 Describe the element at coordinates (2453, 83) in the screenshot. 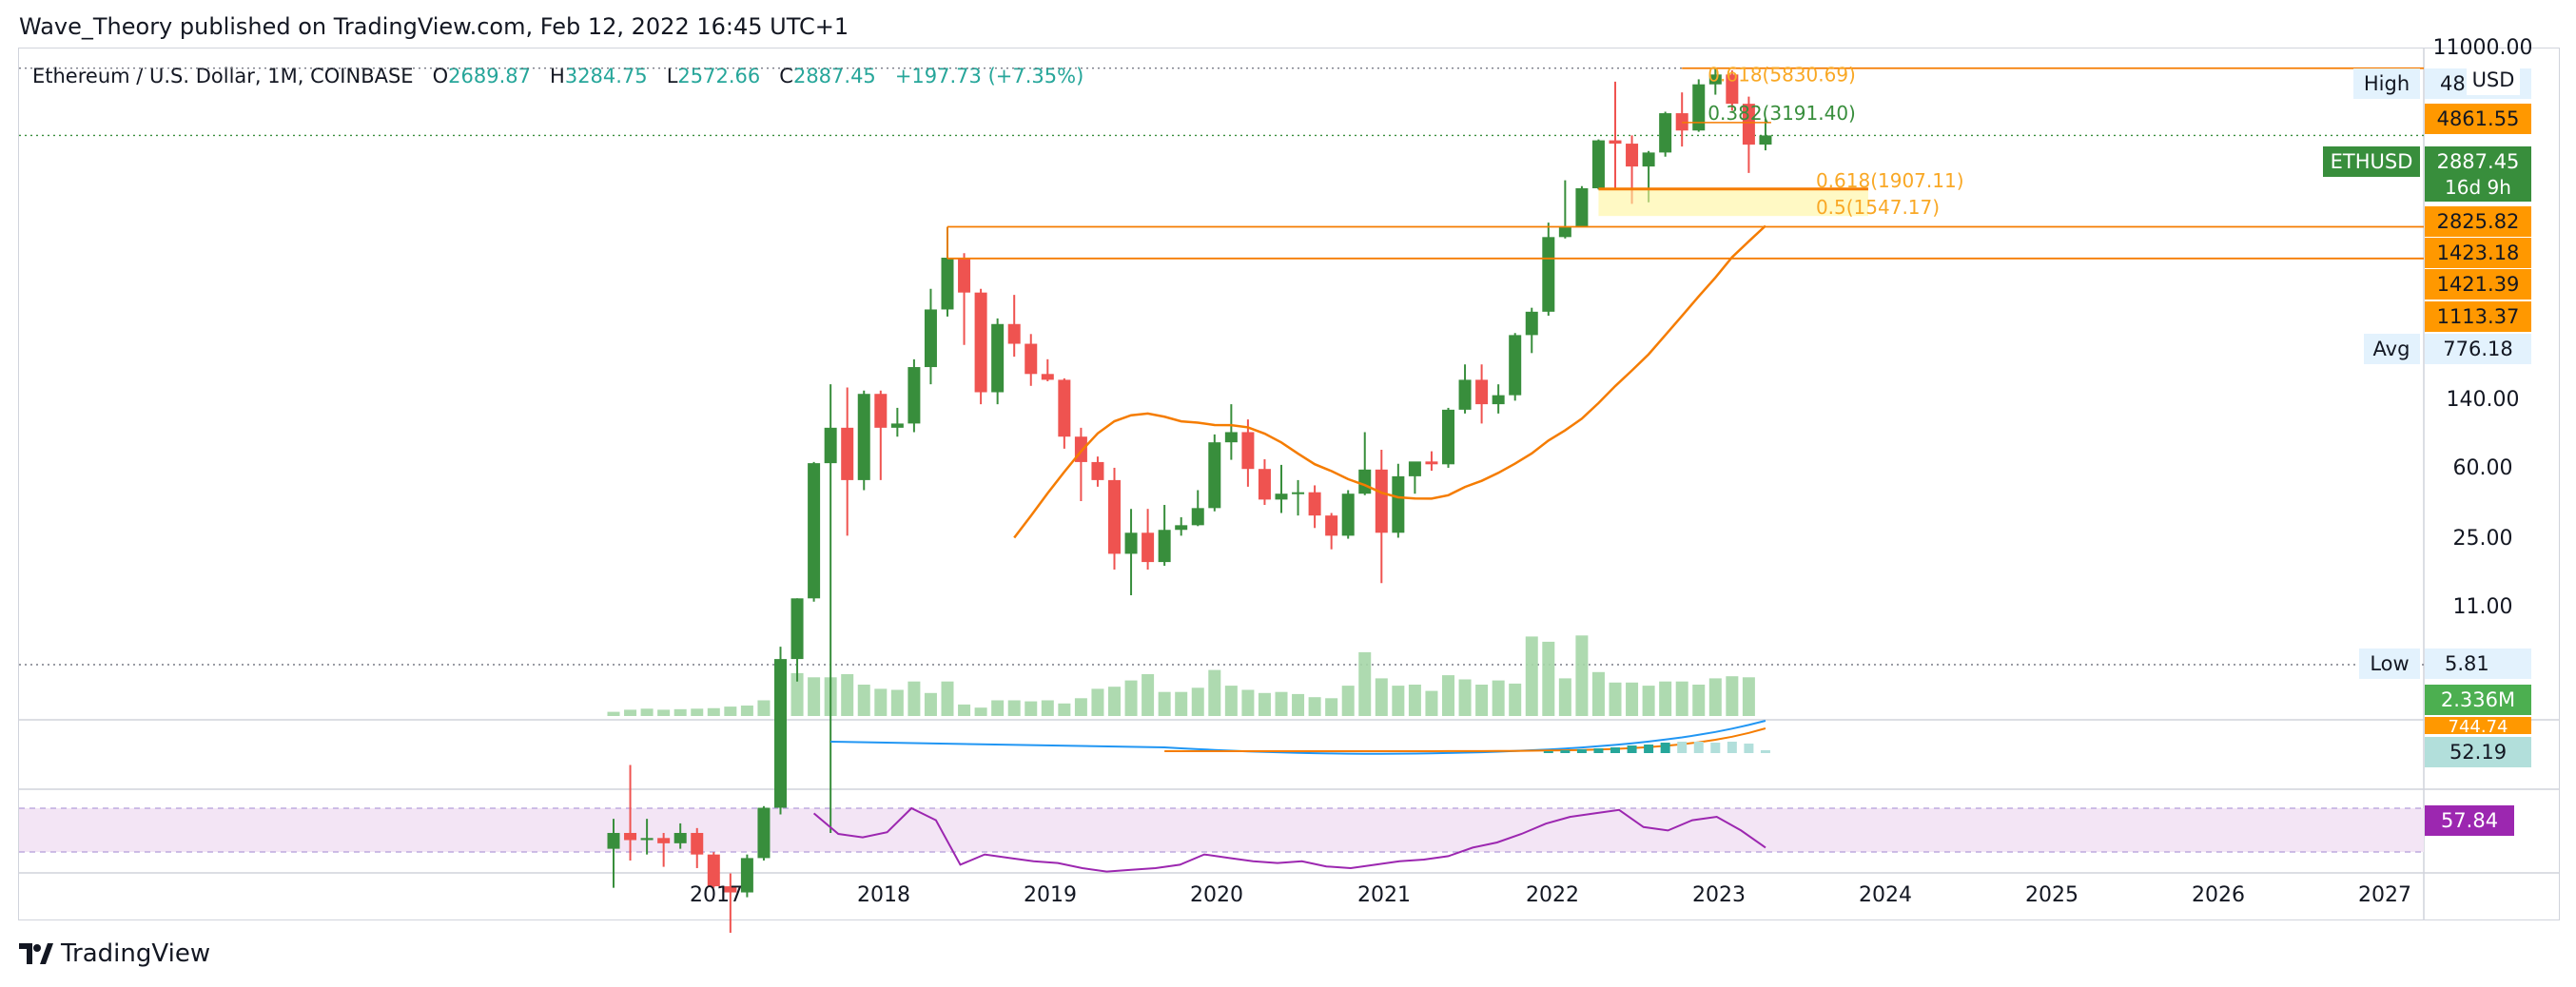

I see `high-value: 48` at that location.